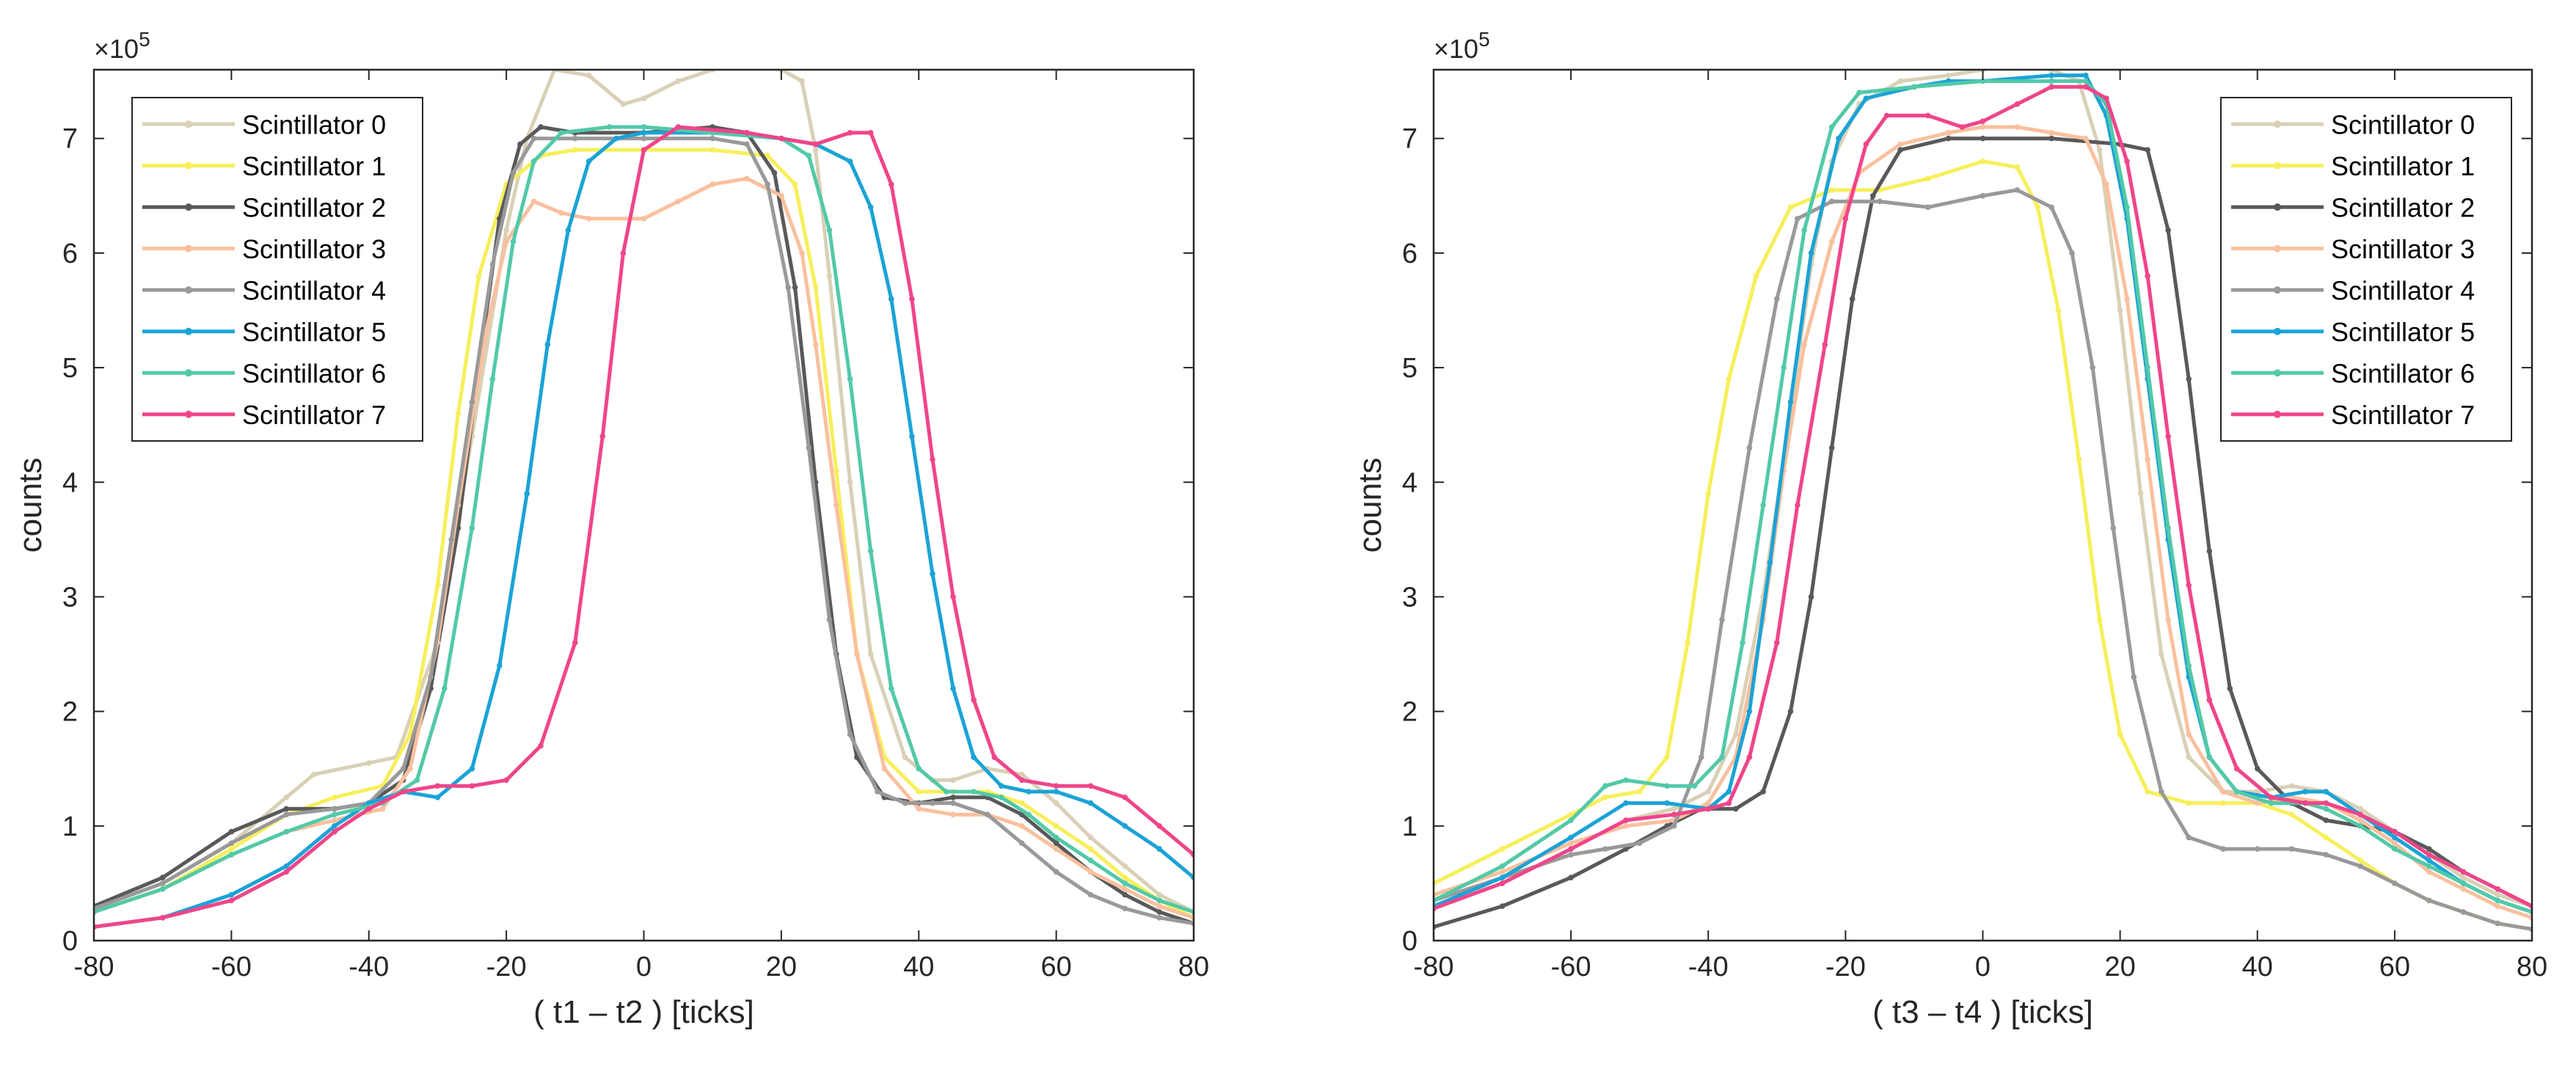 The image size is (2576, 1069). What do you see at coordinates (1709, 967) in the screenshot?
I see `x-tick-label-2: -40` at bounding box center [1709, 967].